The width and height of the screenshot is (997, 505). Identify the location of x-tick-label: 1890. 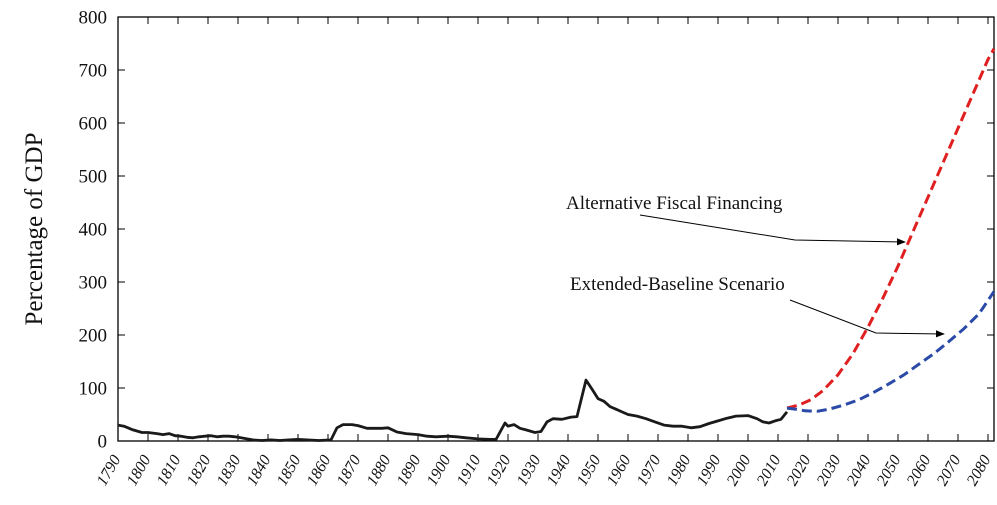
(409, 471).